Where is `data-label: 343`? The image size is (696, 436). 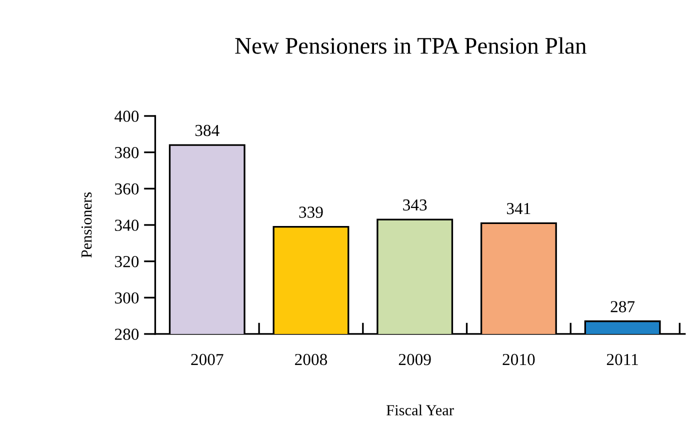
data-label: 343 is located at coordinates (415, 205).